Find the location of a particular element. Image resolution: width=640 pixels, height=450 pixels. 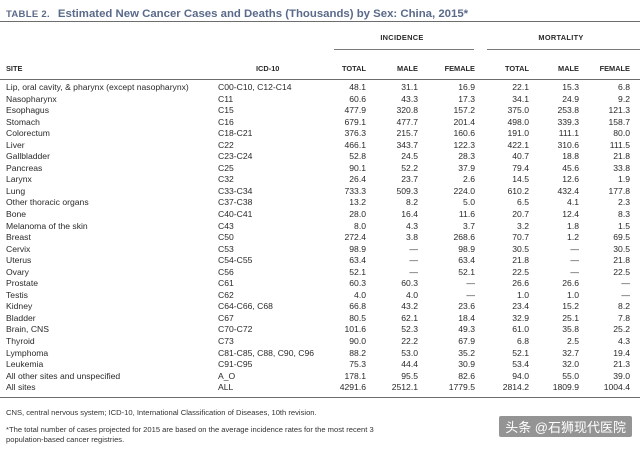

mort-total-cell: 6.8 is located at coordinates (523, 341).